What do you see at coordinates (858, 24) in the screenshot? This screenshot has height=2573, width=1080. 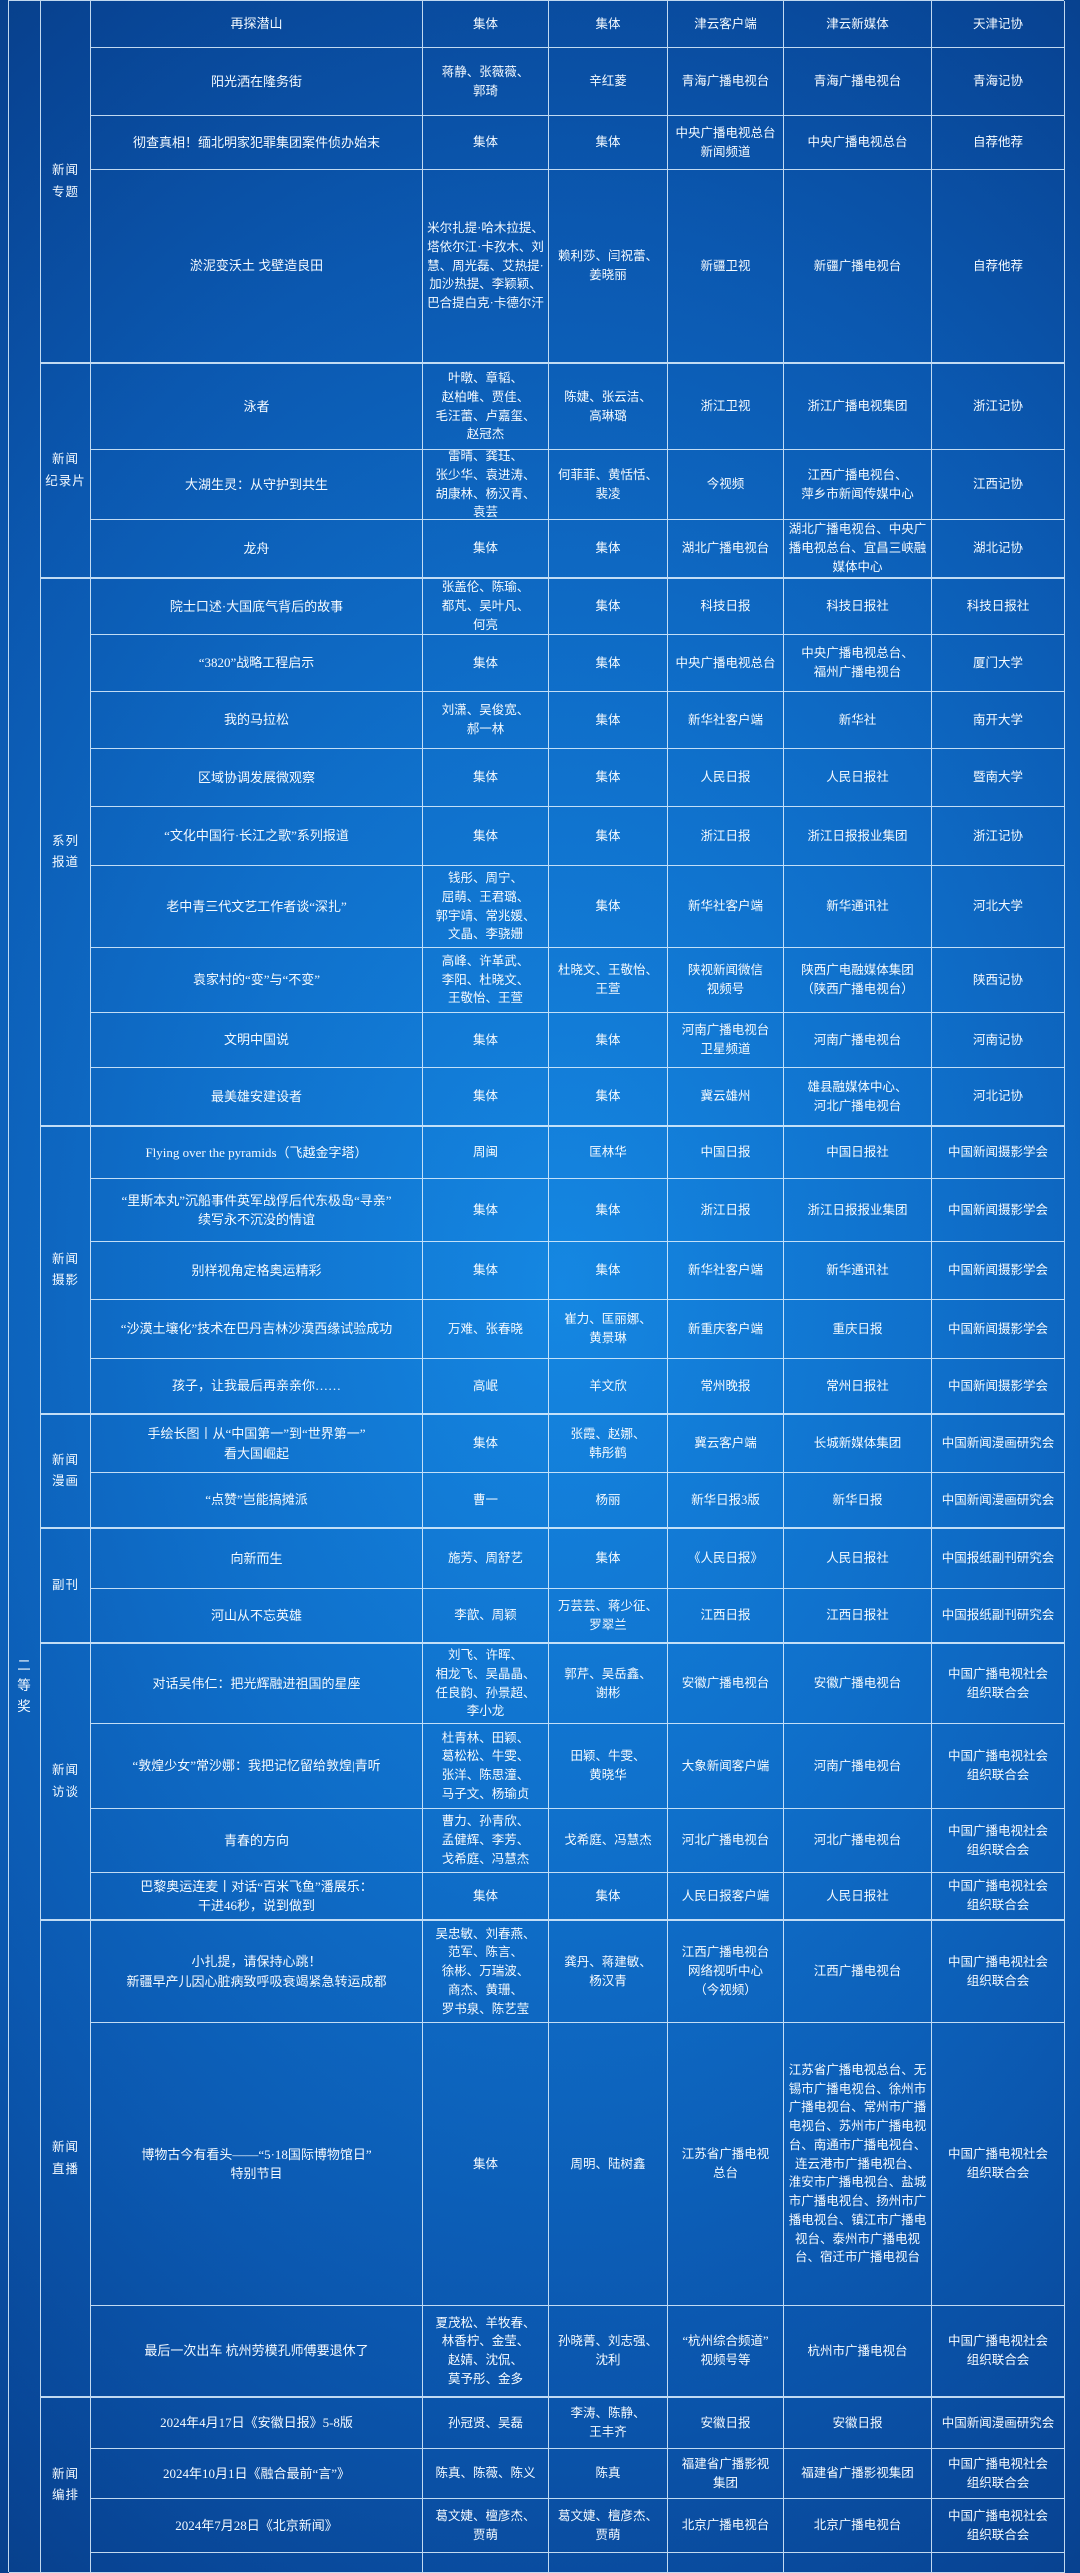 I see `cell-submitter: 津云新媒体` at bounding box center [858, 24].